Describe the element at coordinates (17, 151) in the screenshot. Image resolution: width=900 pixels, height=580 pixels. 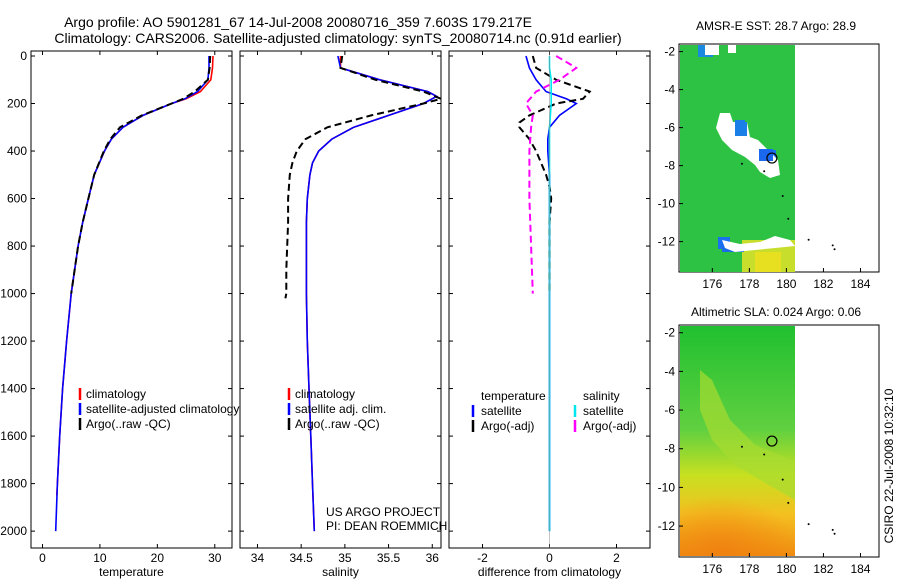
I see `y-tick-label: 400` at that location.